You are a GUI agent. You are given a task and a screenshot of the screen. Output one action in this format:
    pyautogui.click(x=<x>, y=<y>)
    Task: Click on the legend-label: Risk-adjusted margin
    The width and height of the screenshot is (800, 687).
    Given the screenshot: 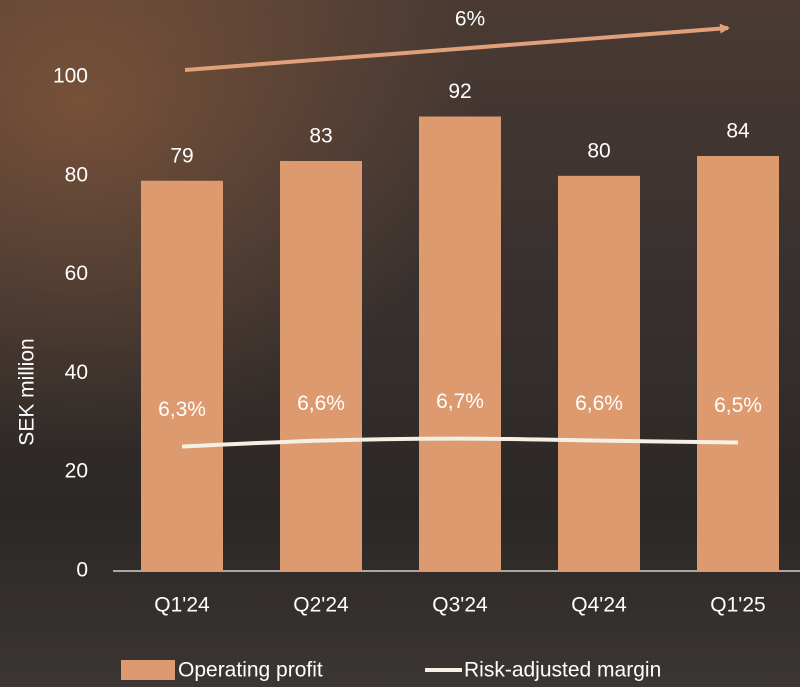 What is the action you would take?
    pyautogui.click(x=562, y=670)
    